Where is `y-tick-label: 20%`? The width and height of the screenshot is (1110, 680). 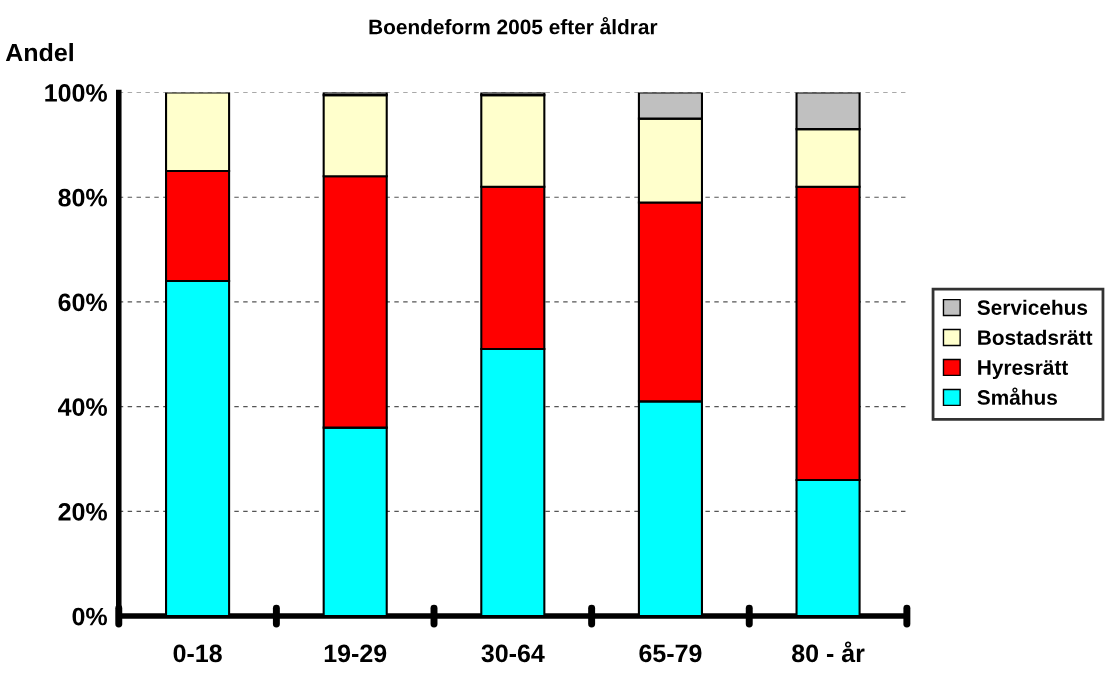 y-tick-label: 20% is located at coordinates (82, 511).